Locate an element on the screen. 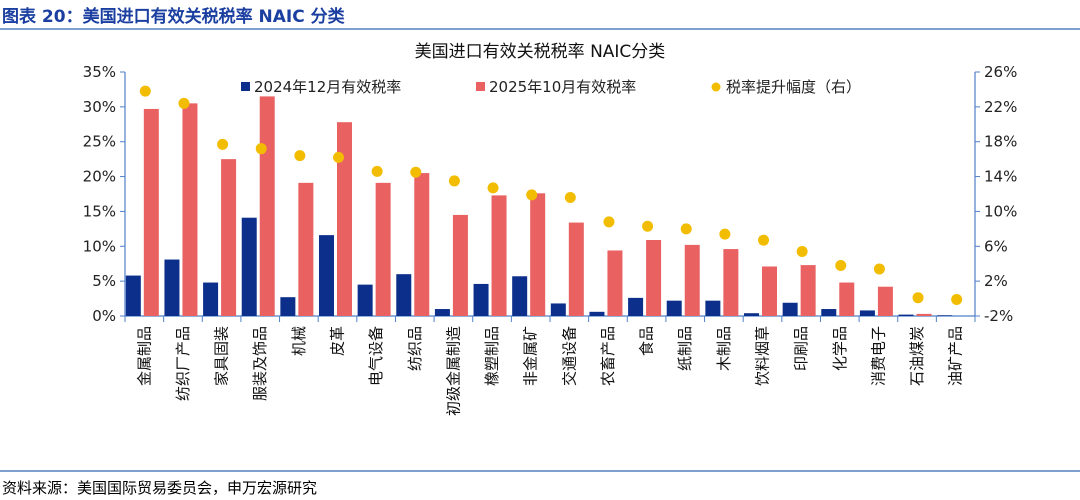  category-label: 化学品 is located at coordinates (840, 348).